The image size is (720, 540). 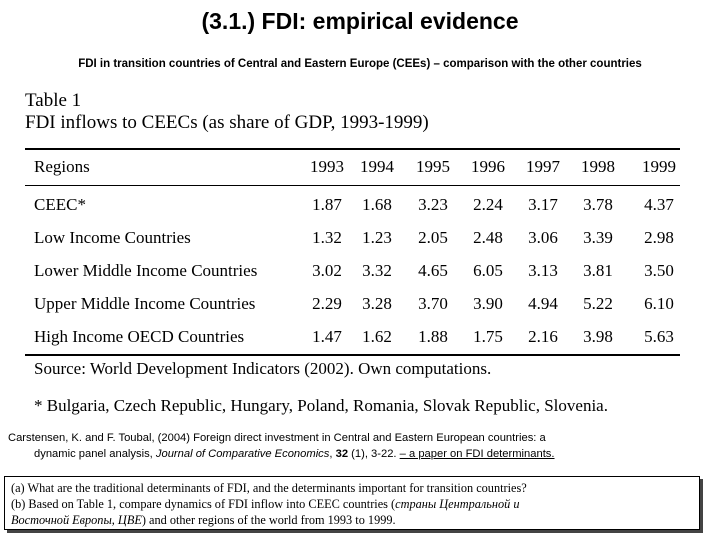 What do you see at coordinates (93, 454) in the screenshot?
I see `citation-paper-title-cont: dynamic panel analysis,` at bounding box center [93, 454].